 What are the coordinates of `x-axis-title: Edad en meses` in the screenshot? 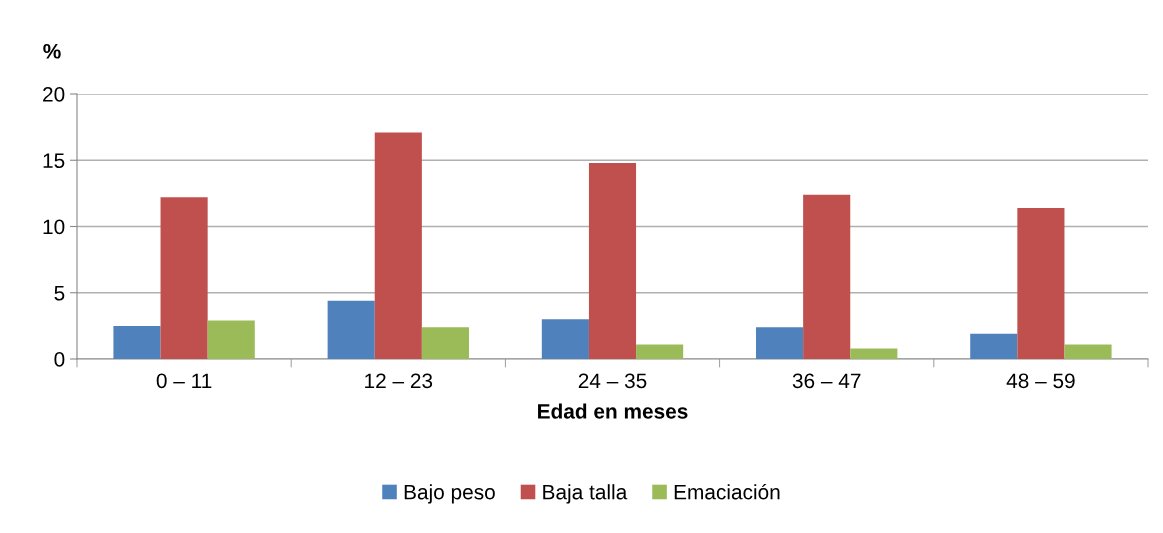 It's located at (613, 411).